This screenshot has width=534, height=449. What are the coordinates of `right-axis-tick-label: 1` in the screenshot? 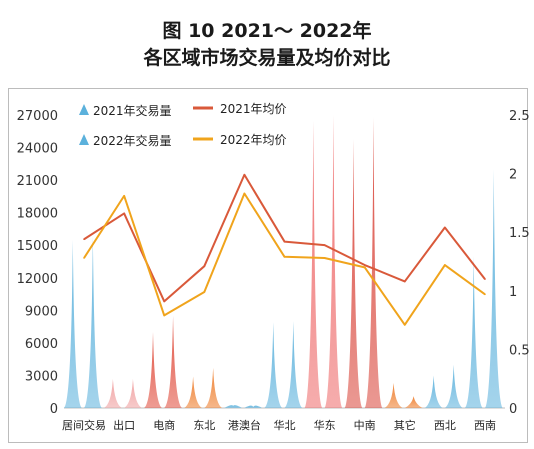 It's located at (513, 292).